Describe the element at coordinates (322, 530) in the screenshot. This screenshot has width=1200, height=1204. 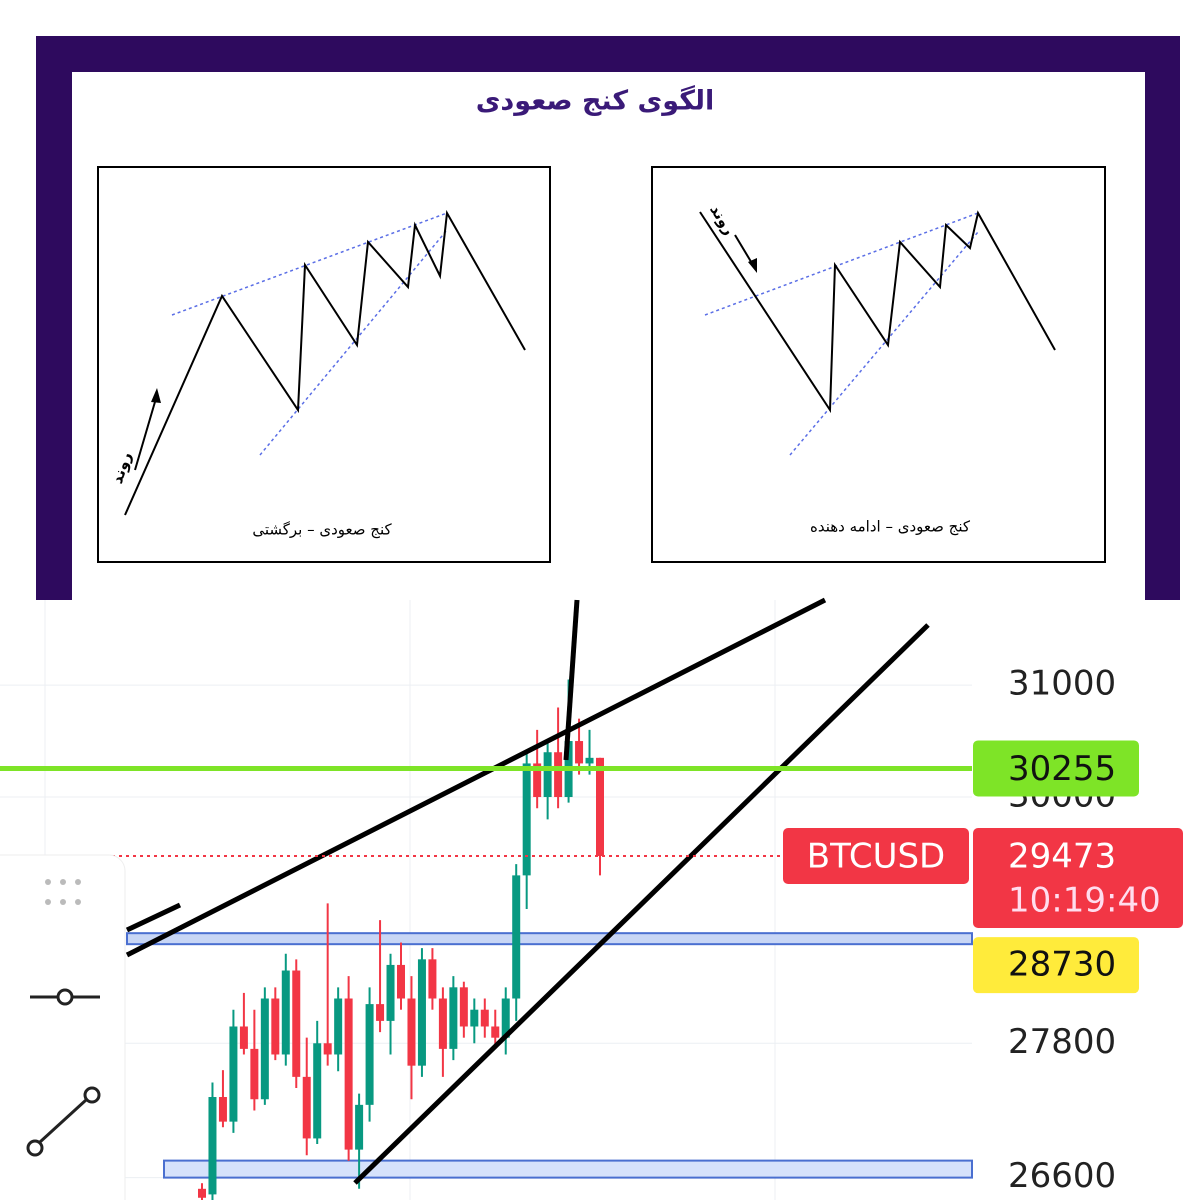
I see `panel-caption: کنج صعودی – برگشتی` at that location.